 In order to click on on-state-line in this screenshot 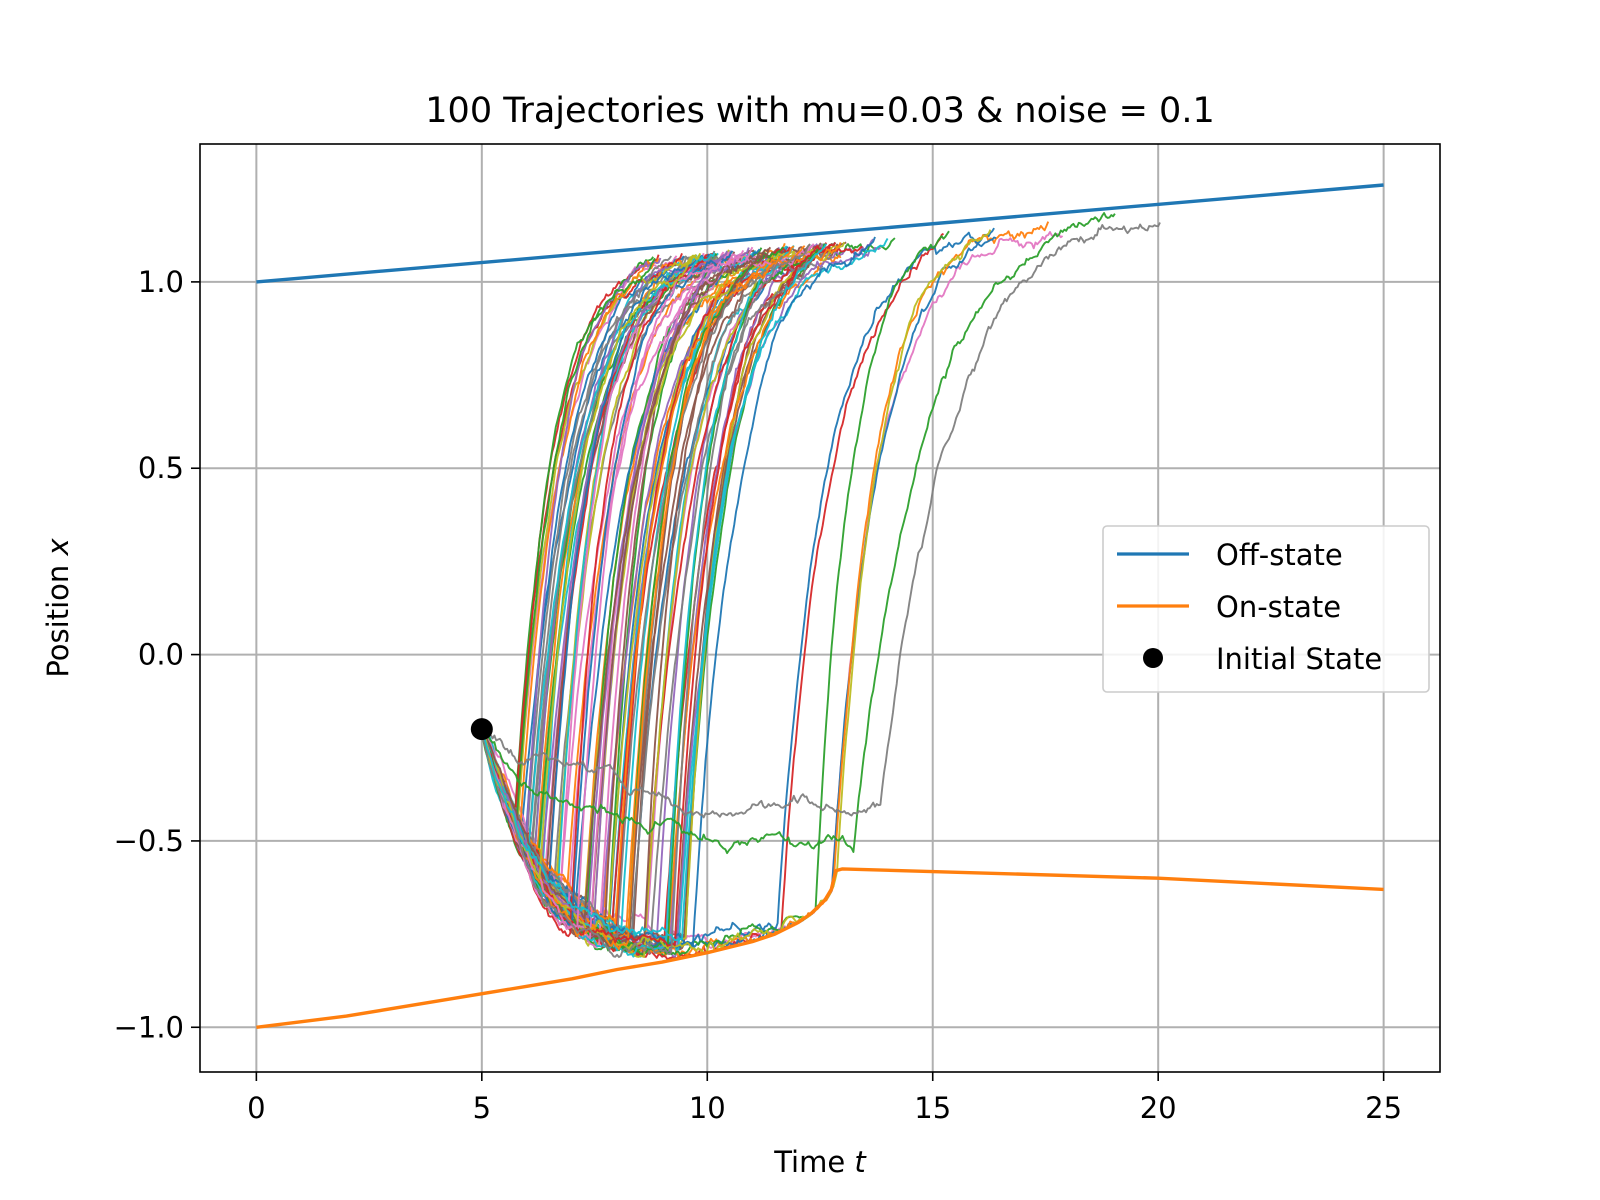, I will do `click(820, 948)`.